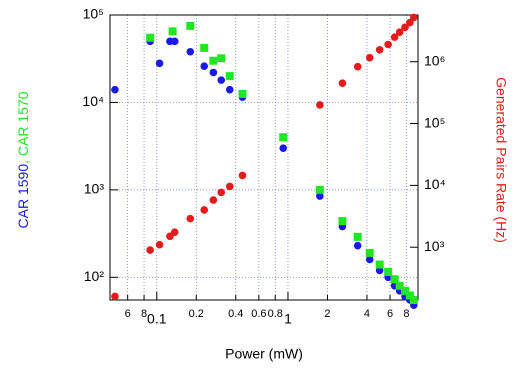 This screenshot has height=368, width=517. Describe the element at coordinates (288, 319) in the screenshot. I see `x-tick-label: 1` at that location.